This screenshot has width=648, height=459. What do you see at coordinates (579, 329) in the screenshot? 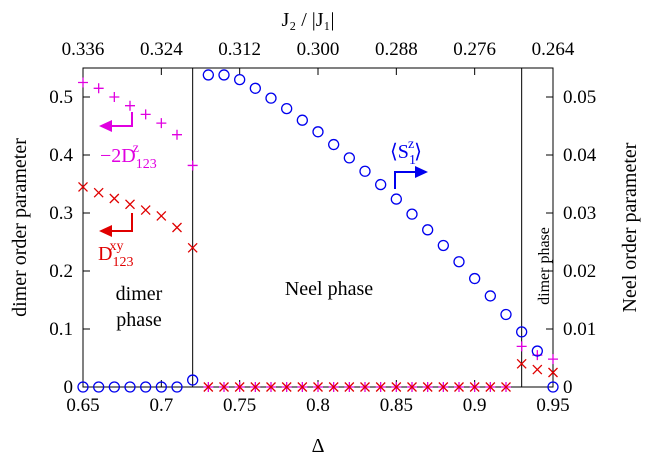
I see `y-right-tick-label: 0.01` at bounding box center [579, 329].